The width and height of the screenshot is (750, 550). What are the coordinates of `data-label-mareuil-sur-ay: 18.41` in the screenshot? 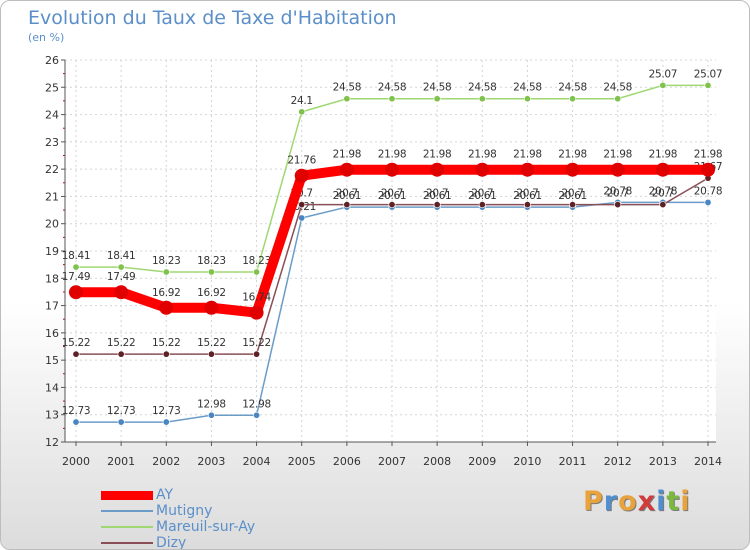 It's located at (76, 256).